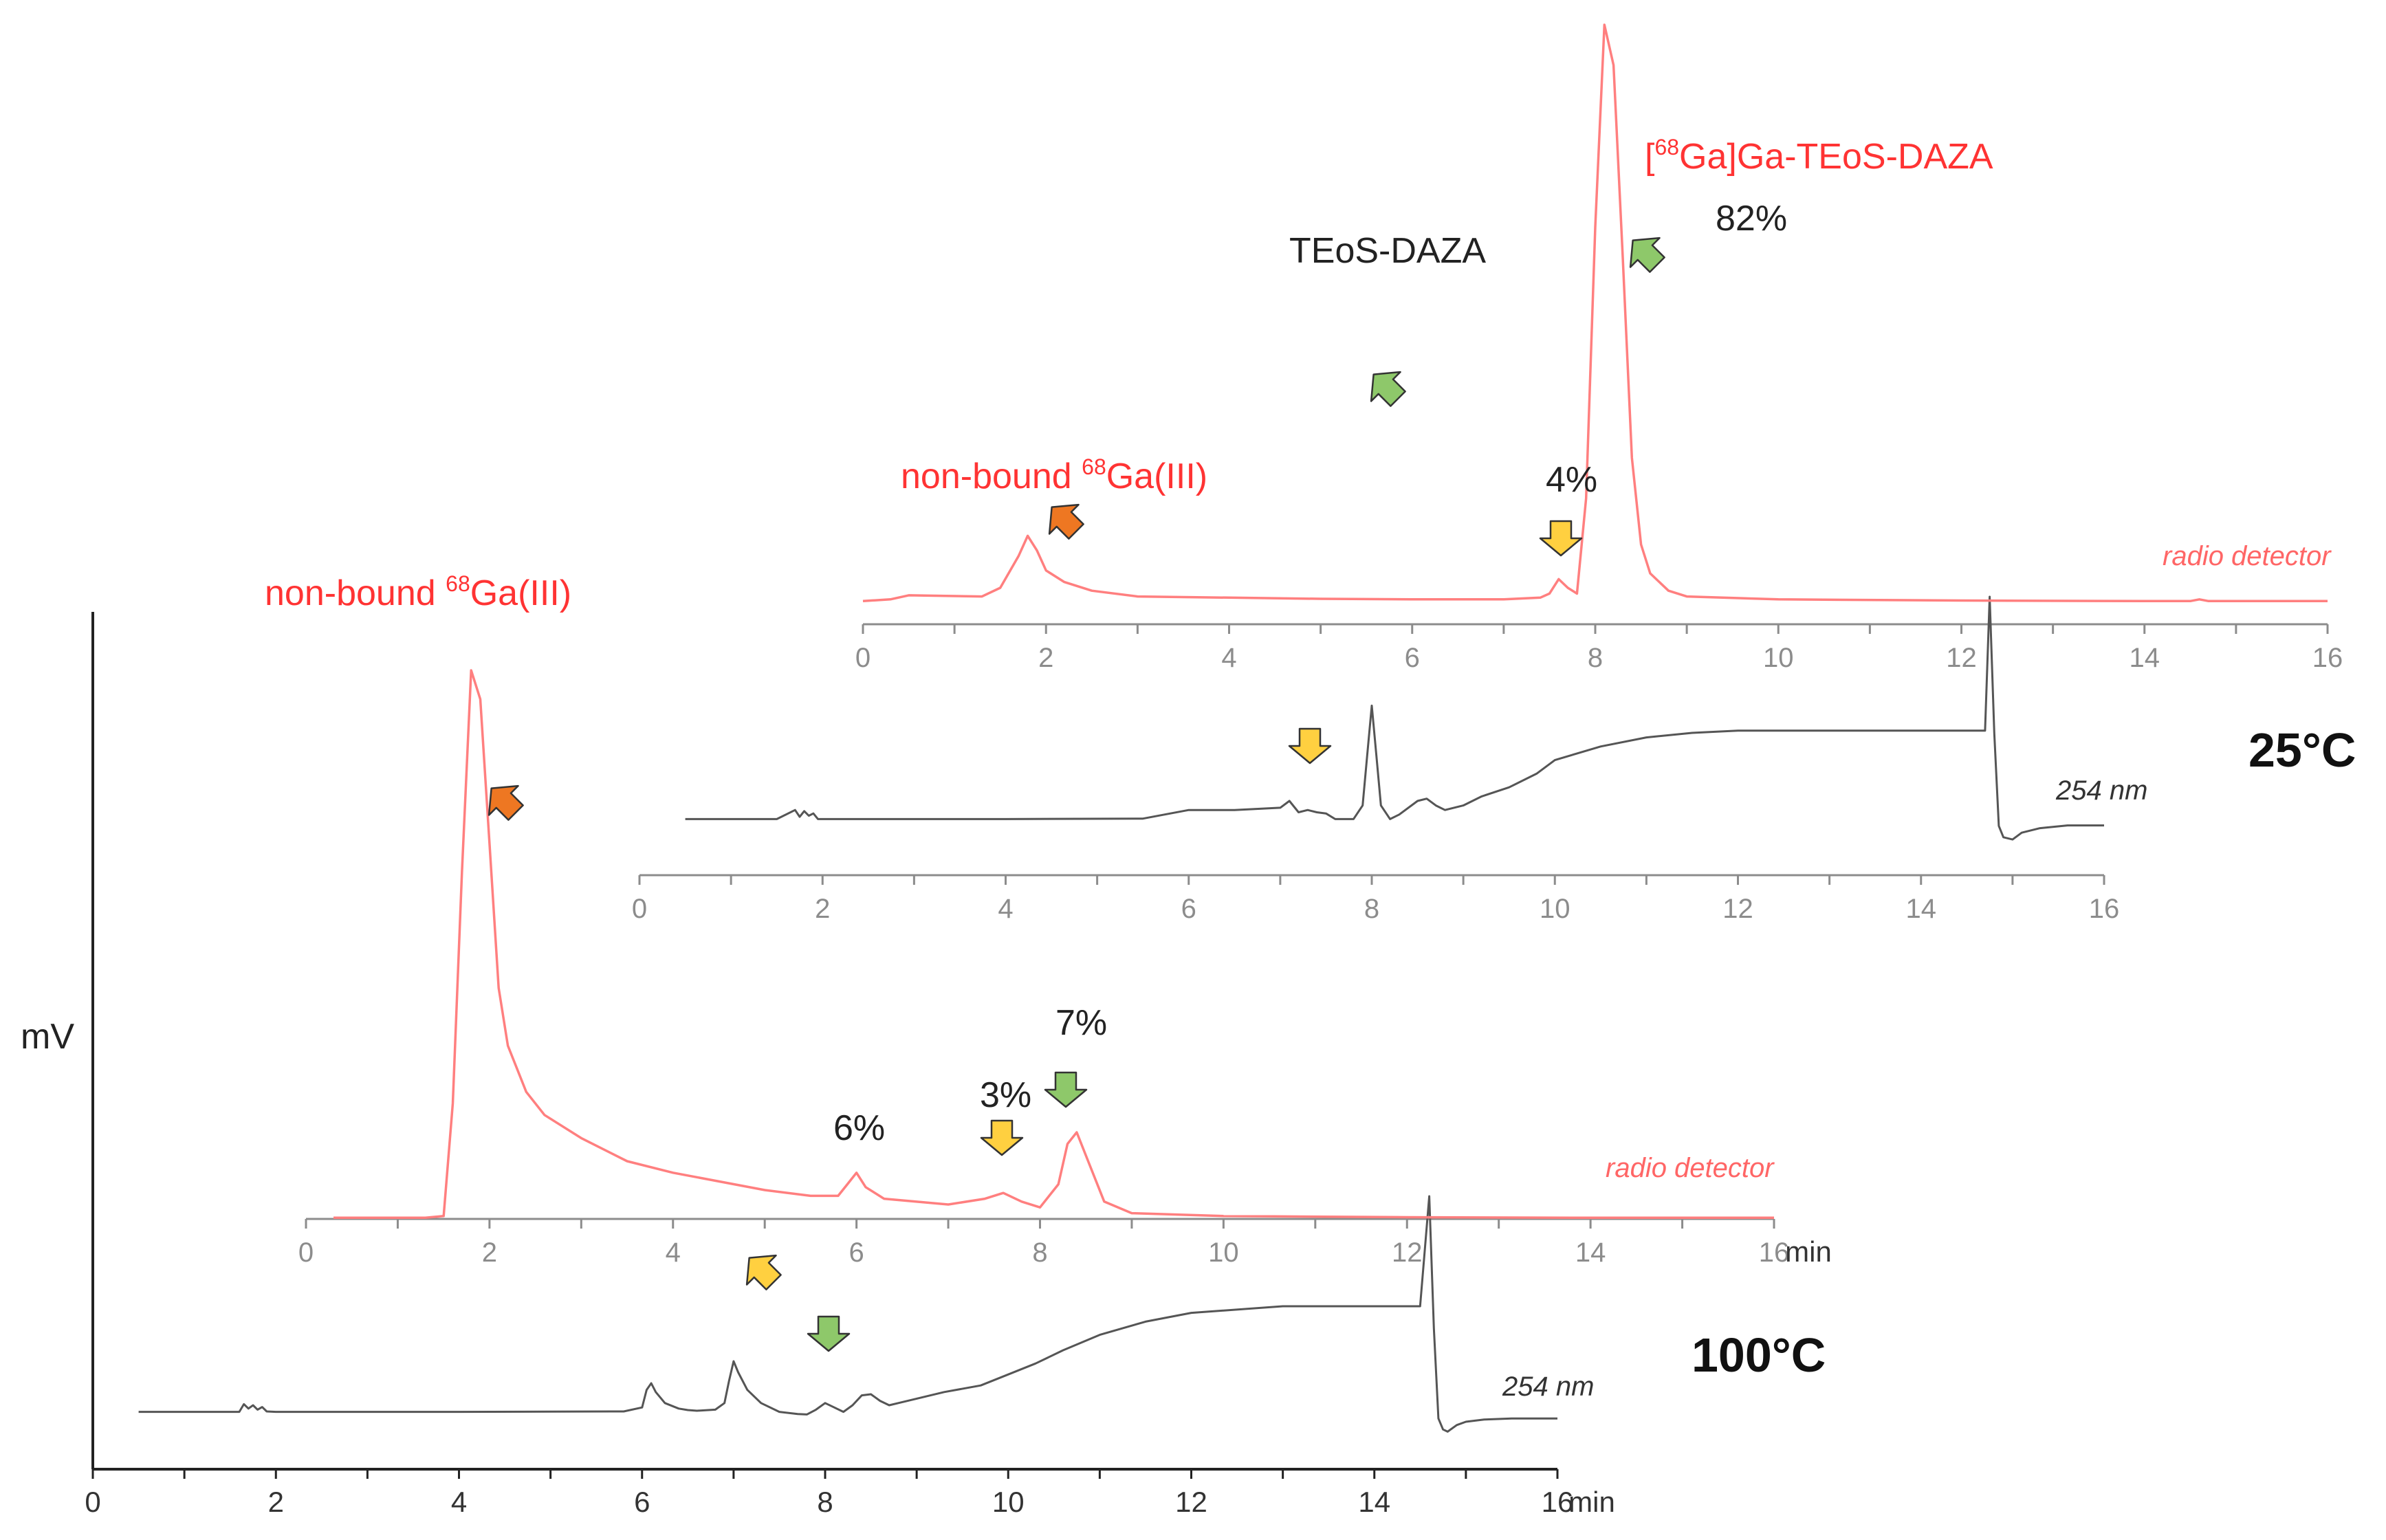 The width and height of the screenshot is (2386, 1540). Describe the element at coordinates (1751, 219) in the screenshot. I see `peak-label-82pct: 82%` at that location.